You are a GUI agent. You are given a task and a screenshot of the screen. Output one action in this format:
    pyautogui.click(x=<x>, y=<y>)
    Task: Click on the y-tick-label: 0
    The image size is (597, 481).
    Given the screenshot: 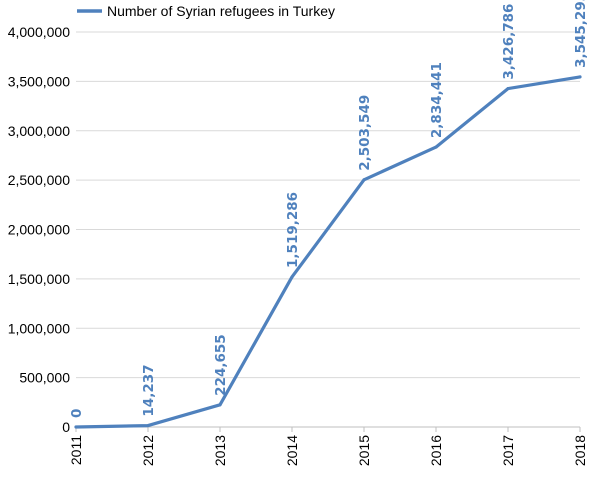 What is the action you would take?
    pyautogui.click(x=66, y=427)
    